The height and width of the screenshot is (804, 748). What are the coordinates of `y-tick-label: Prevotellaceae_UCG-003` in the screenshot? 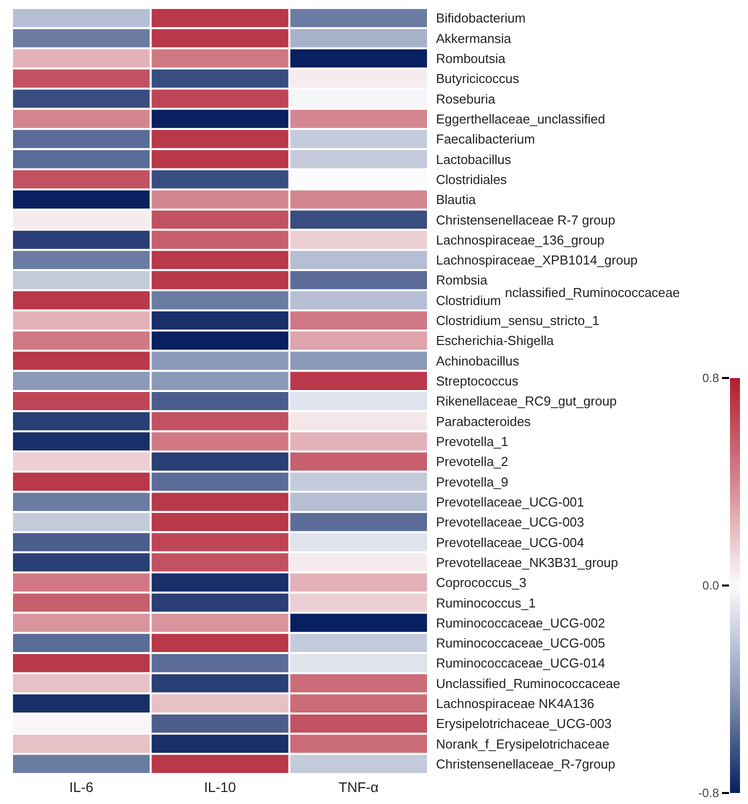 It's located at (510, 522).